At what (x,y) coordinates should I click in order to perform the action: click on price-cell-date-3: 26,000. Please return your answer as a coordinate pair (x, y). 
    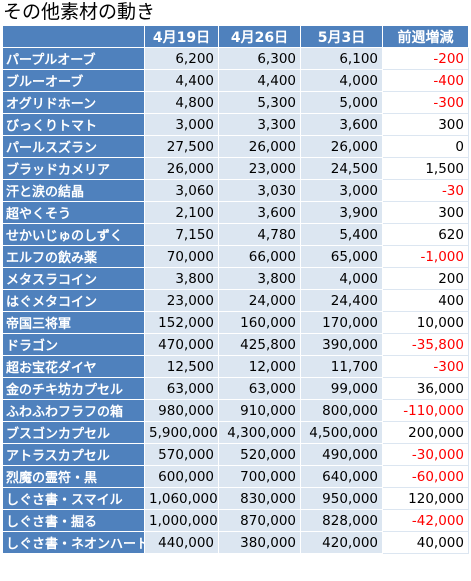
    Looking at the image, I should click on (341, 146).